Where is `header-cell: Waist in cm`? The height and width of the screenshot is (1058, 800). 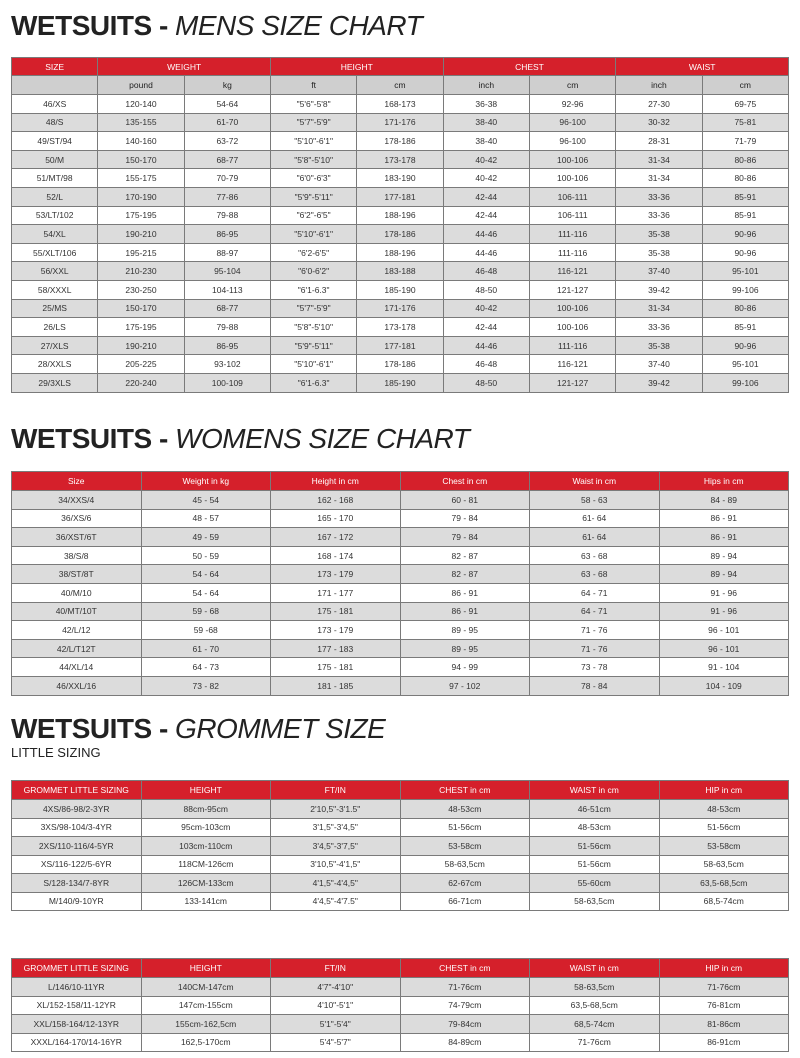 header-cell: Waist in cm is located at coordinates (594, 481).